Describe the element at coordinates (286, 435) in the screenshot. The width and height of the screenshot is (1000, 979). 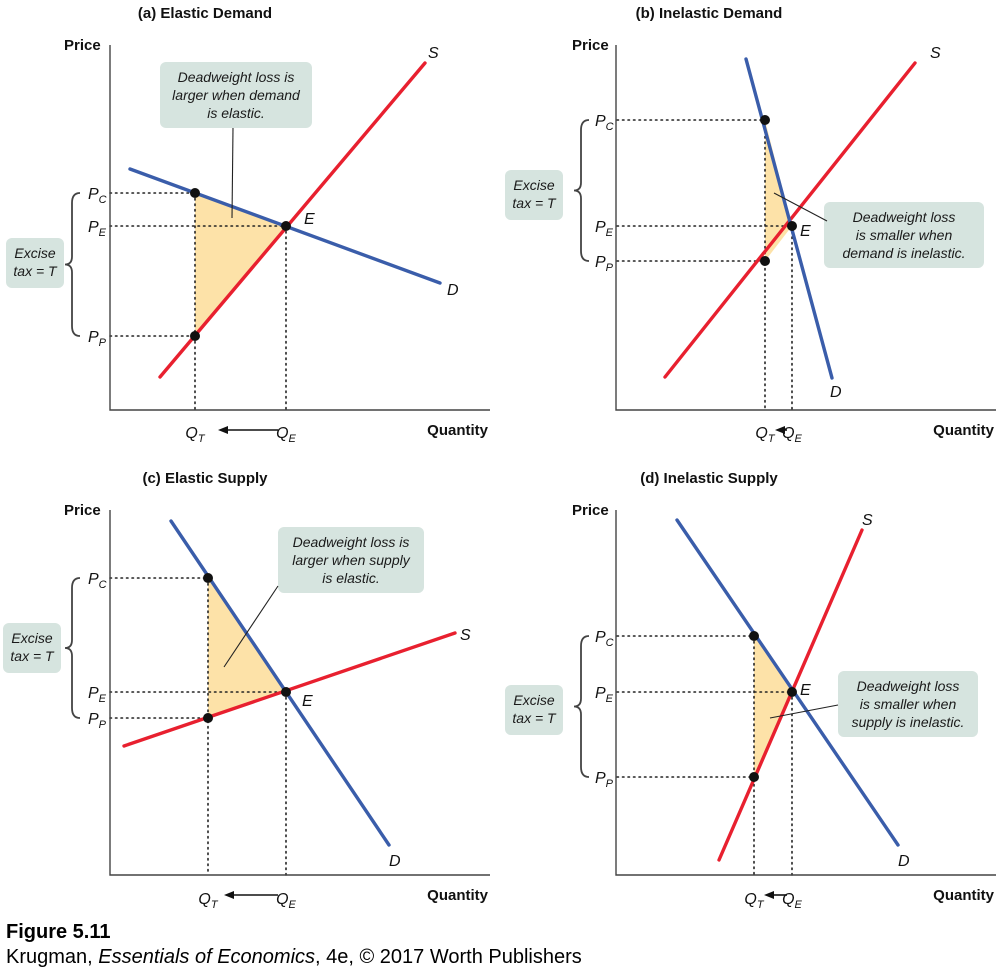
I see `panel-a-quantity-label-e: QE` at that location.